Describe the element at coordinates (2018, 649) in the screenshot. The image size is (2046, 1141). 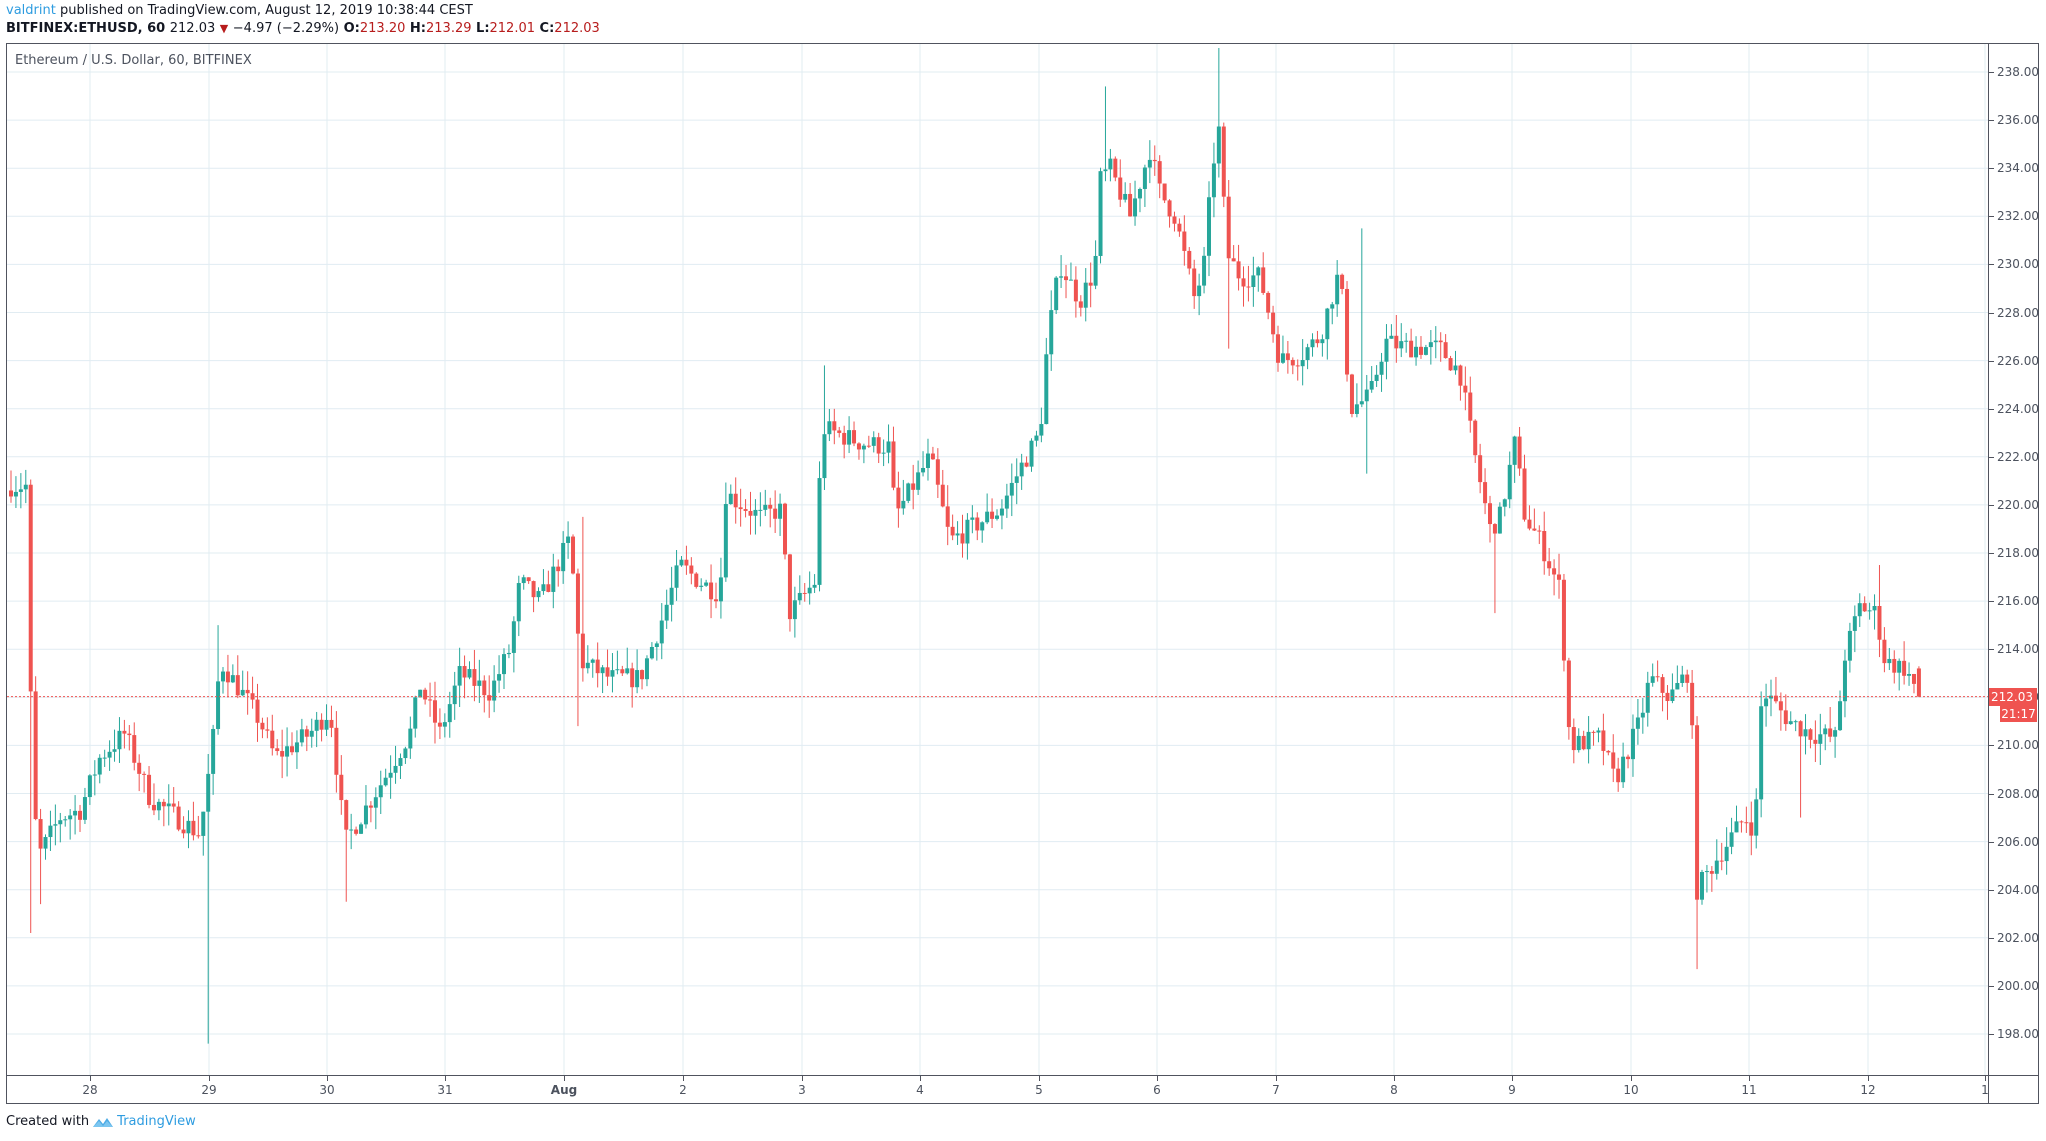
I see `price-axis-label: 214.00` at that location.